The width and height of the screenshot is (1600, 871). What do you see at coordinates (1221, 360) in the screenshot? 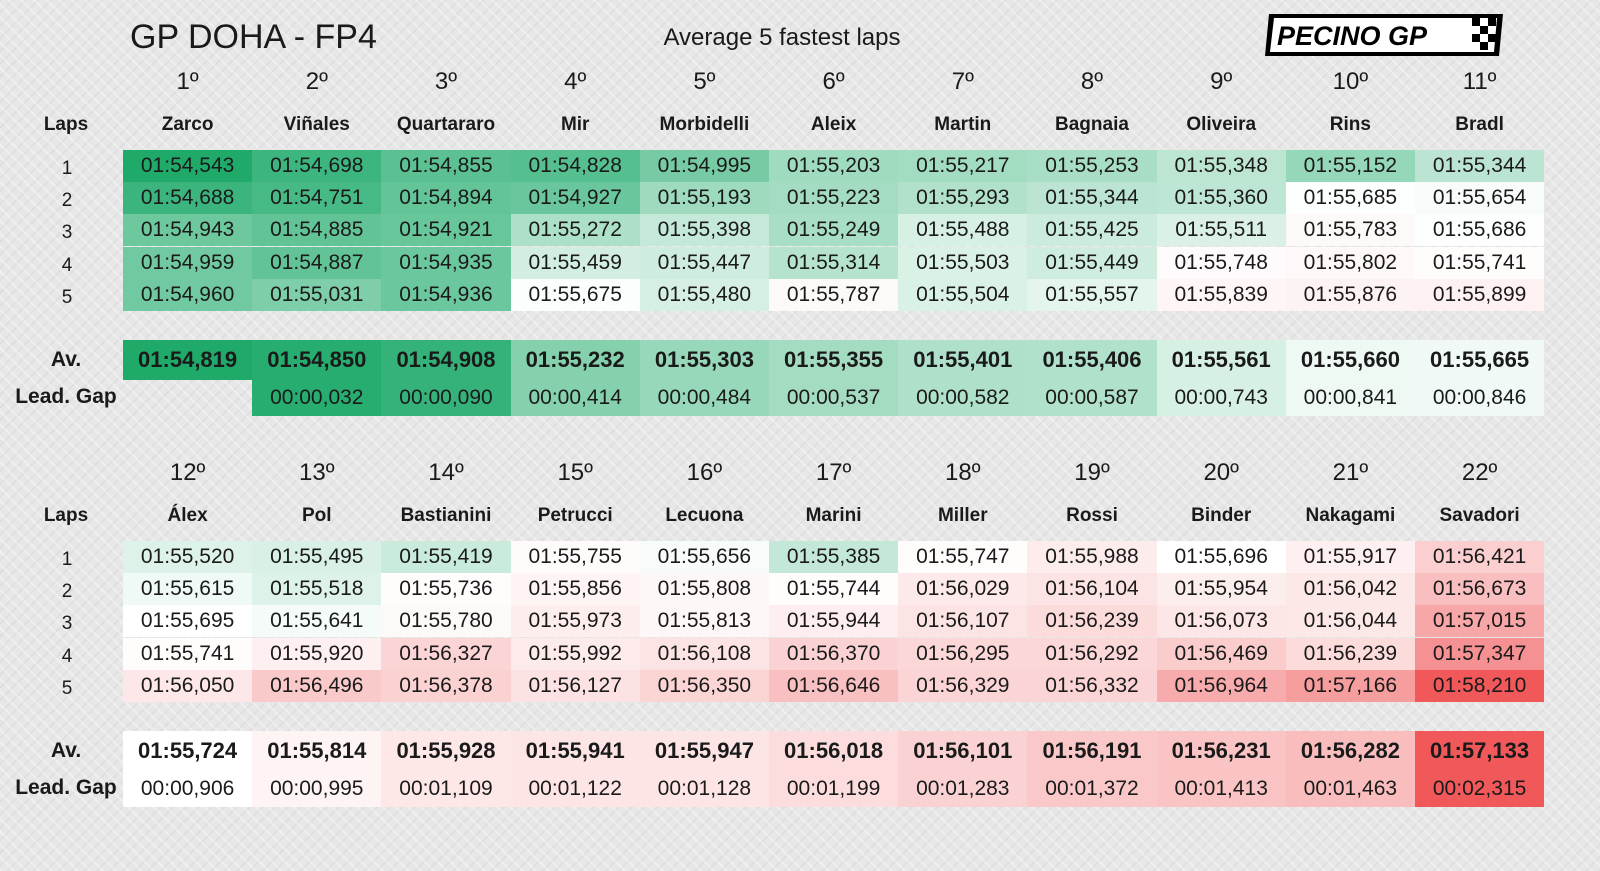
I see `average-time-cell: 01:55,561` at bounding box center [1221, 360].